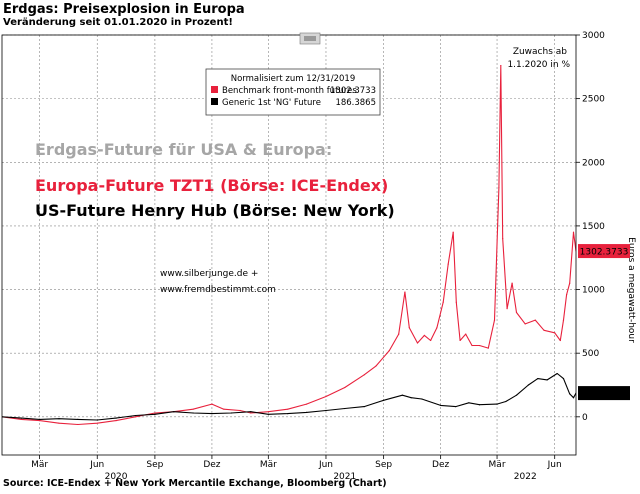  What do you see at coordinates (289, 91) in the screenshot?
I see `legend-entry-red: Benchmark front-month futures` at bounding box center [289, 91].